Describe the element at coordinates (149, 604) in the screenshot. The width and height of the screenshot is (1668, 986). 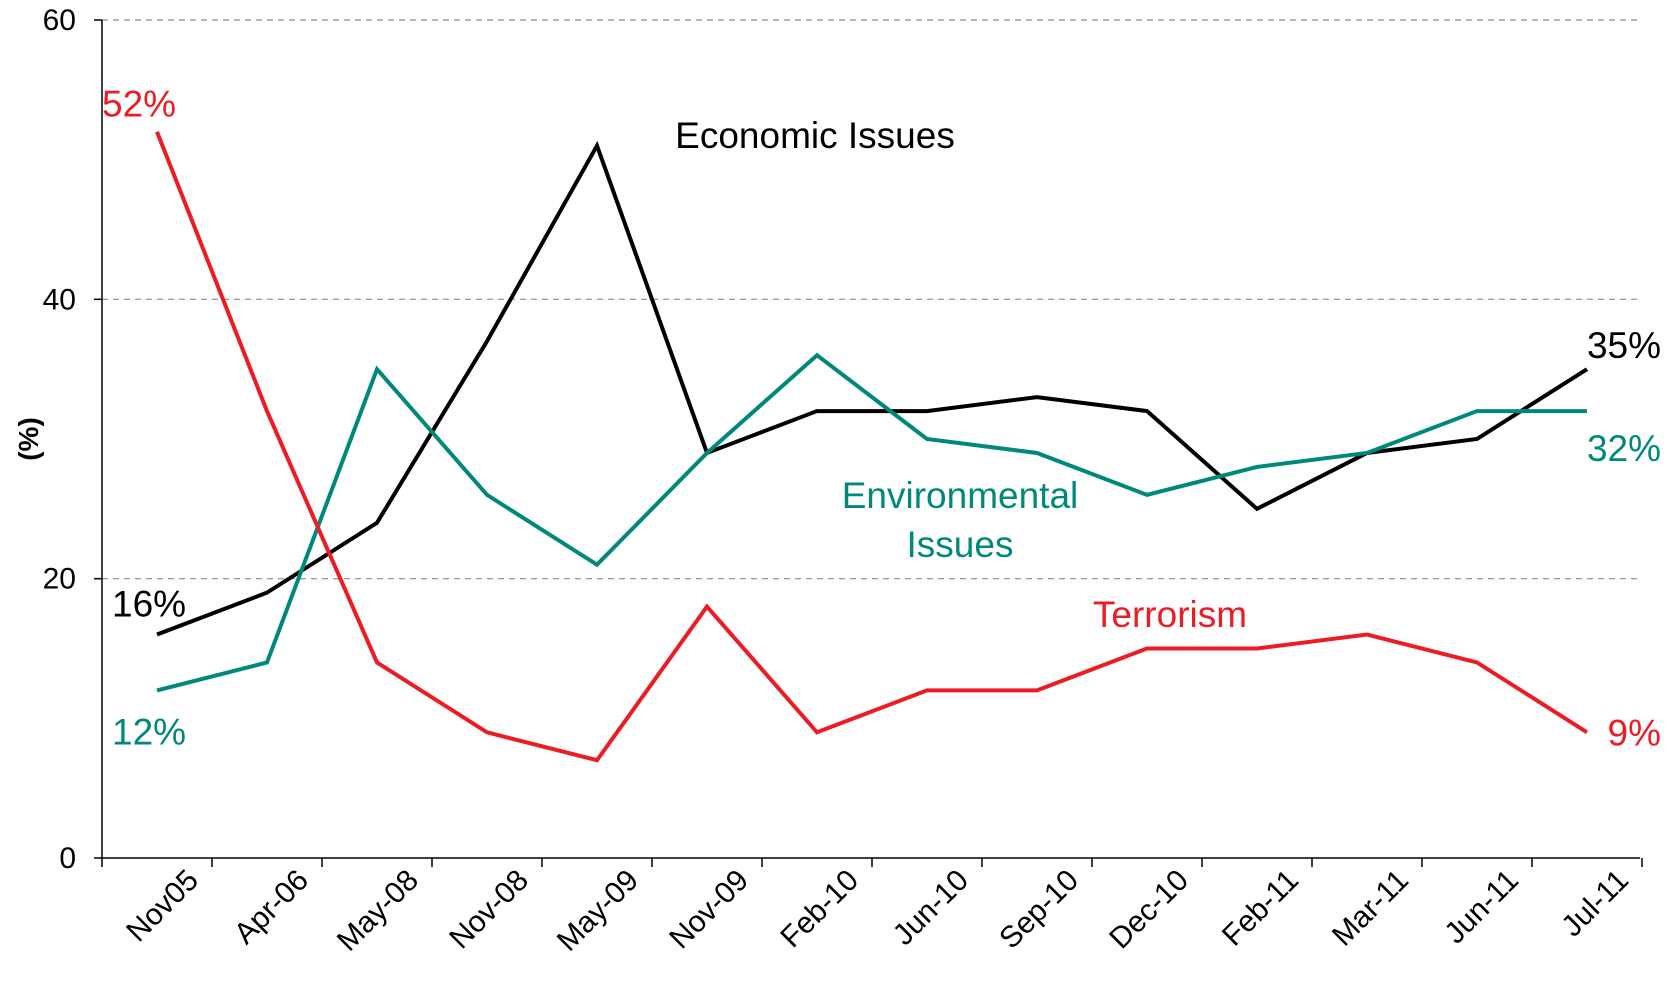
I see `data-label: 16%` at that location.